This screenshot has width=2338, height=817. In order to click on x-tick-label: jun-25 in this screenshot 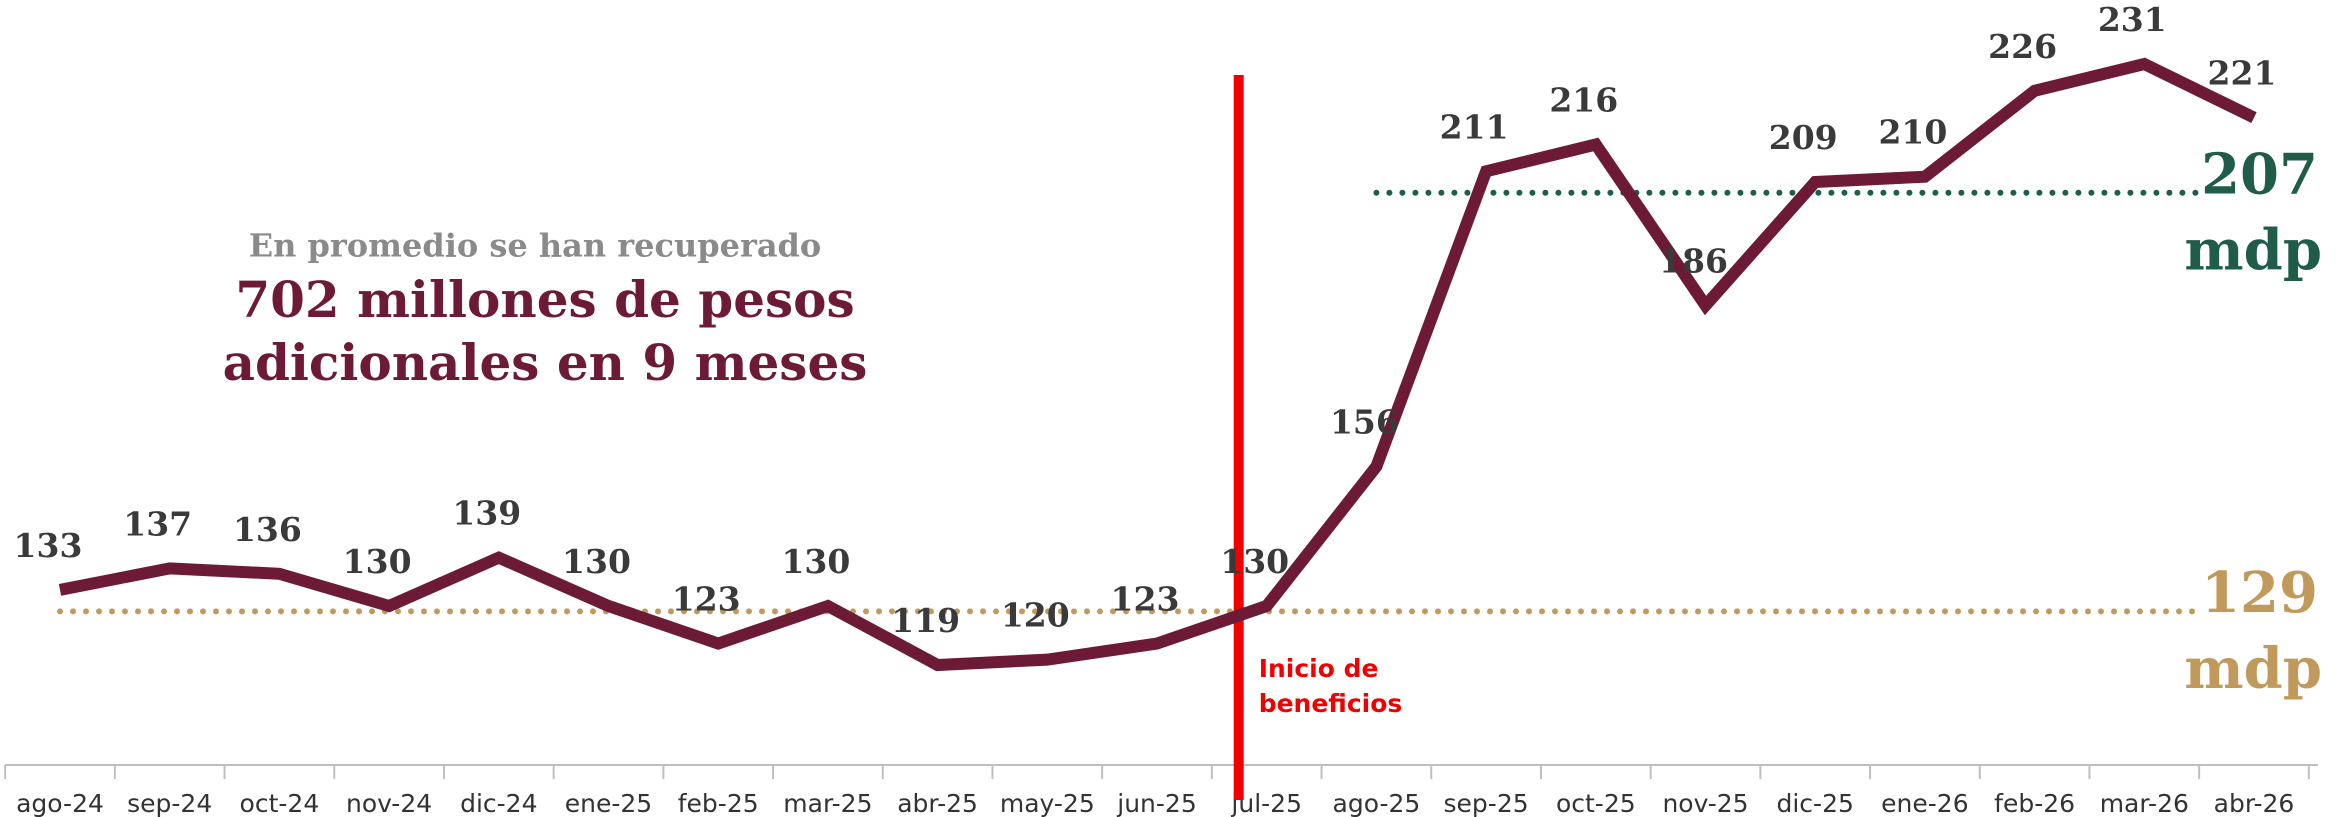, I will do `click(1156, 803)`.